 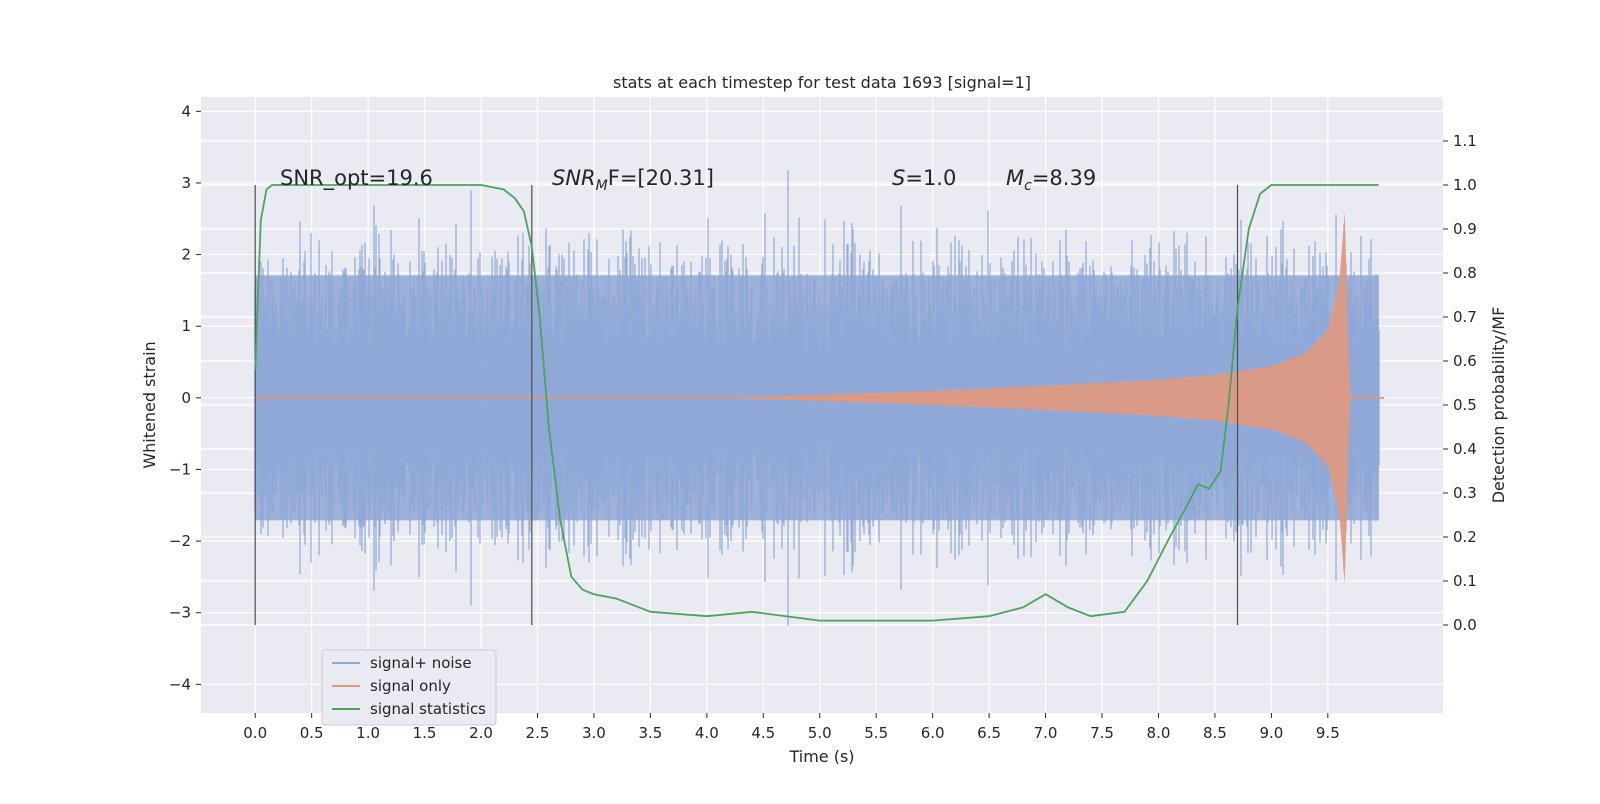 I want to click on x-tick-label: 9.5, so click(x=1328, y=733).